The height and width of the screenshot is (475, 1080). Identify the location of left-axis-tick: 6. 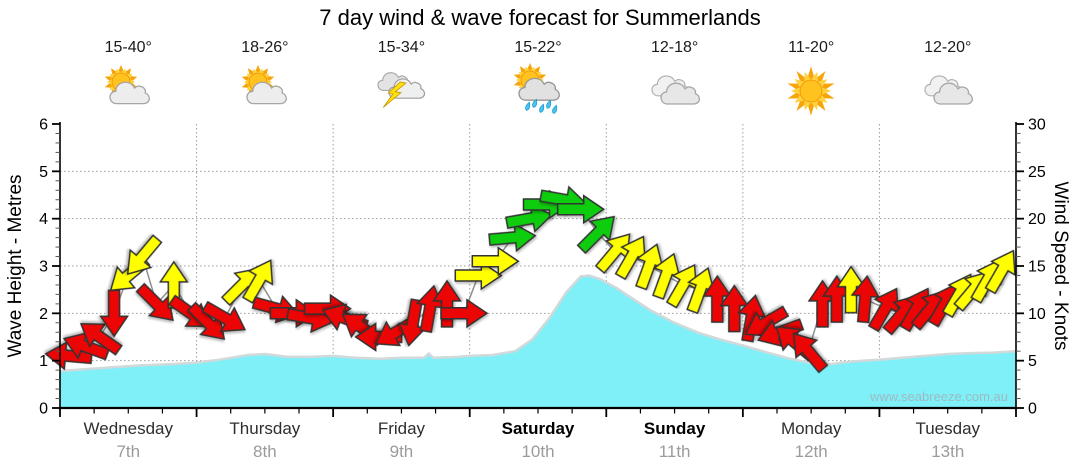
(43, 125).